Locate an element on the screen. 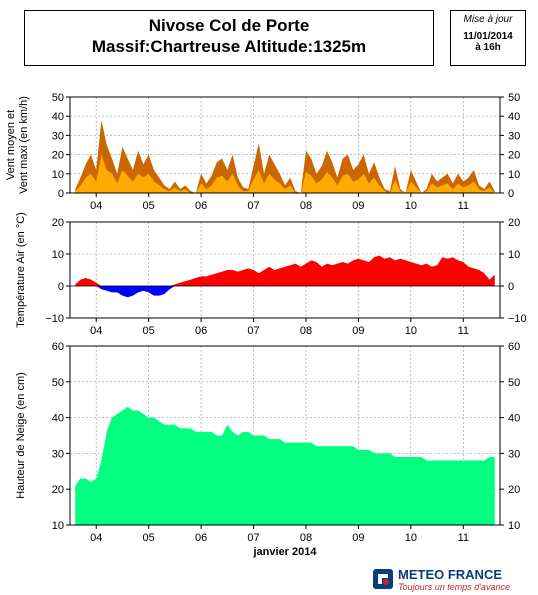  temperature-xtick-label: 06 is located at coordinates (201, 331).